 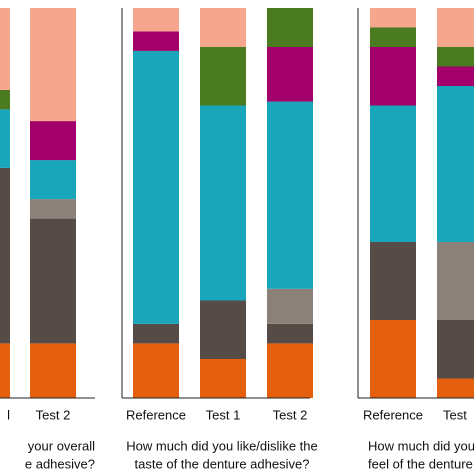 I want to click on x-tick-label: l, so click(x=8, y=414).